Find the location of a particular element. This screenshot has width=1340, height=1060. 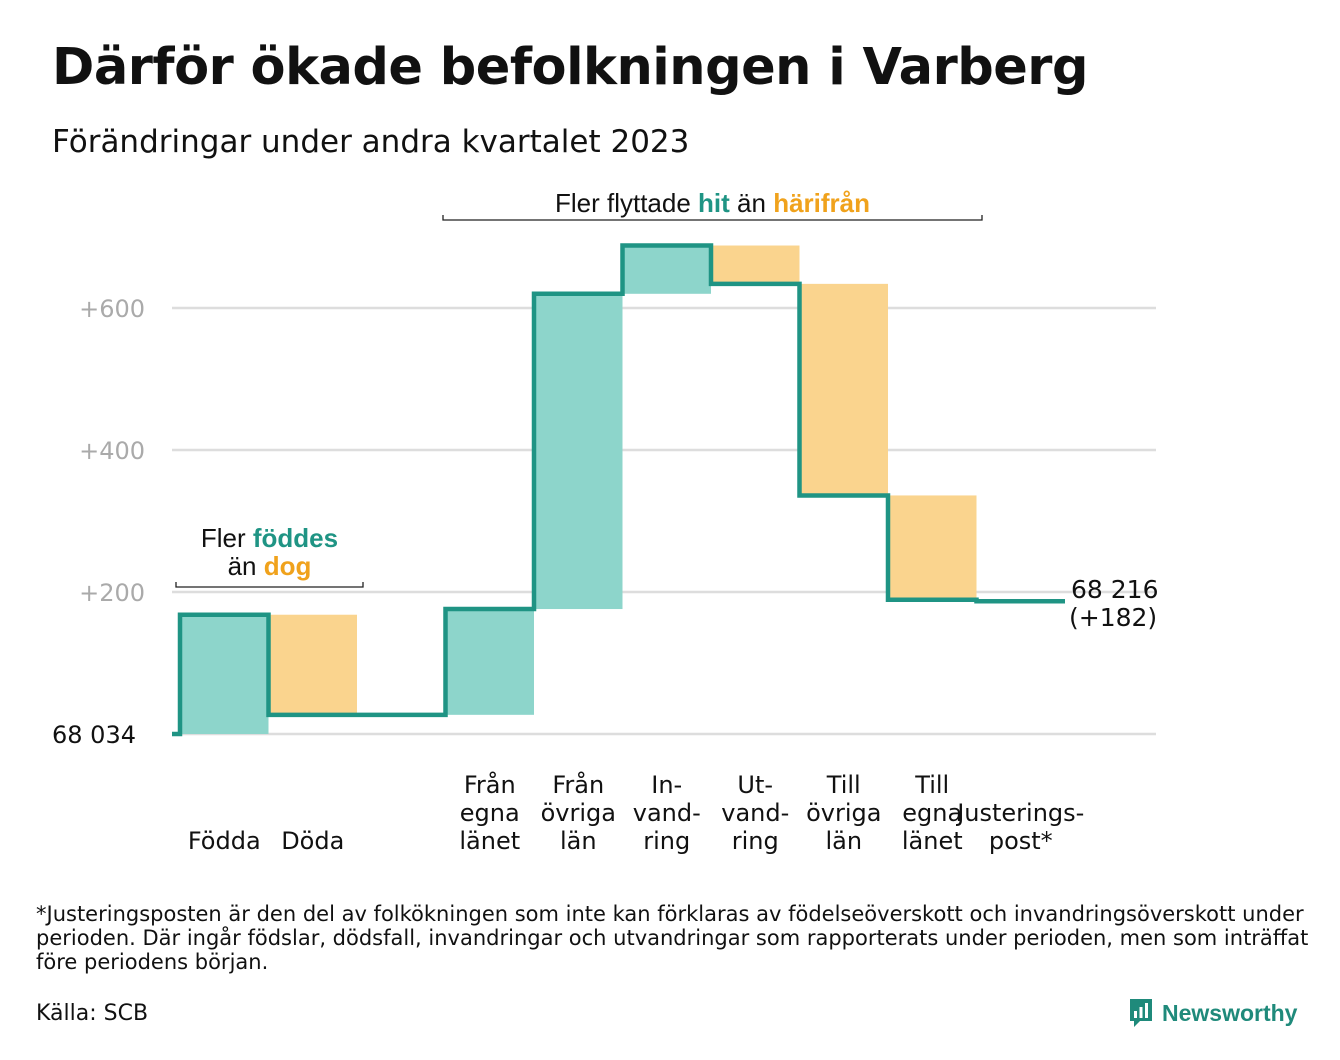

category-label: Ut-vand-ring is located at coordinates (755, 813).